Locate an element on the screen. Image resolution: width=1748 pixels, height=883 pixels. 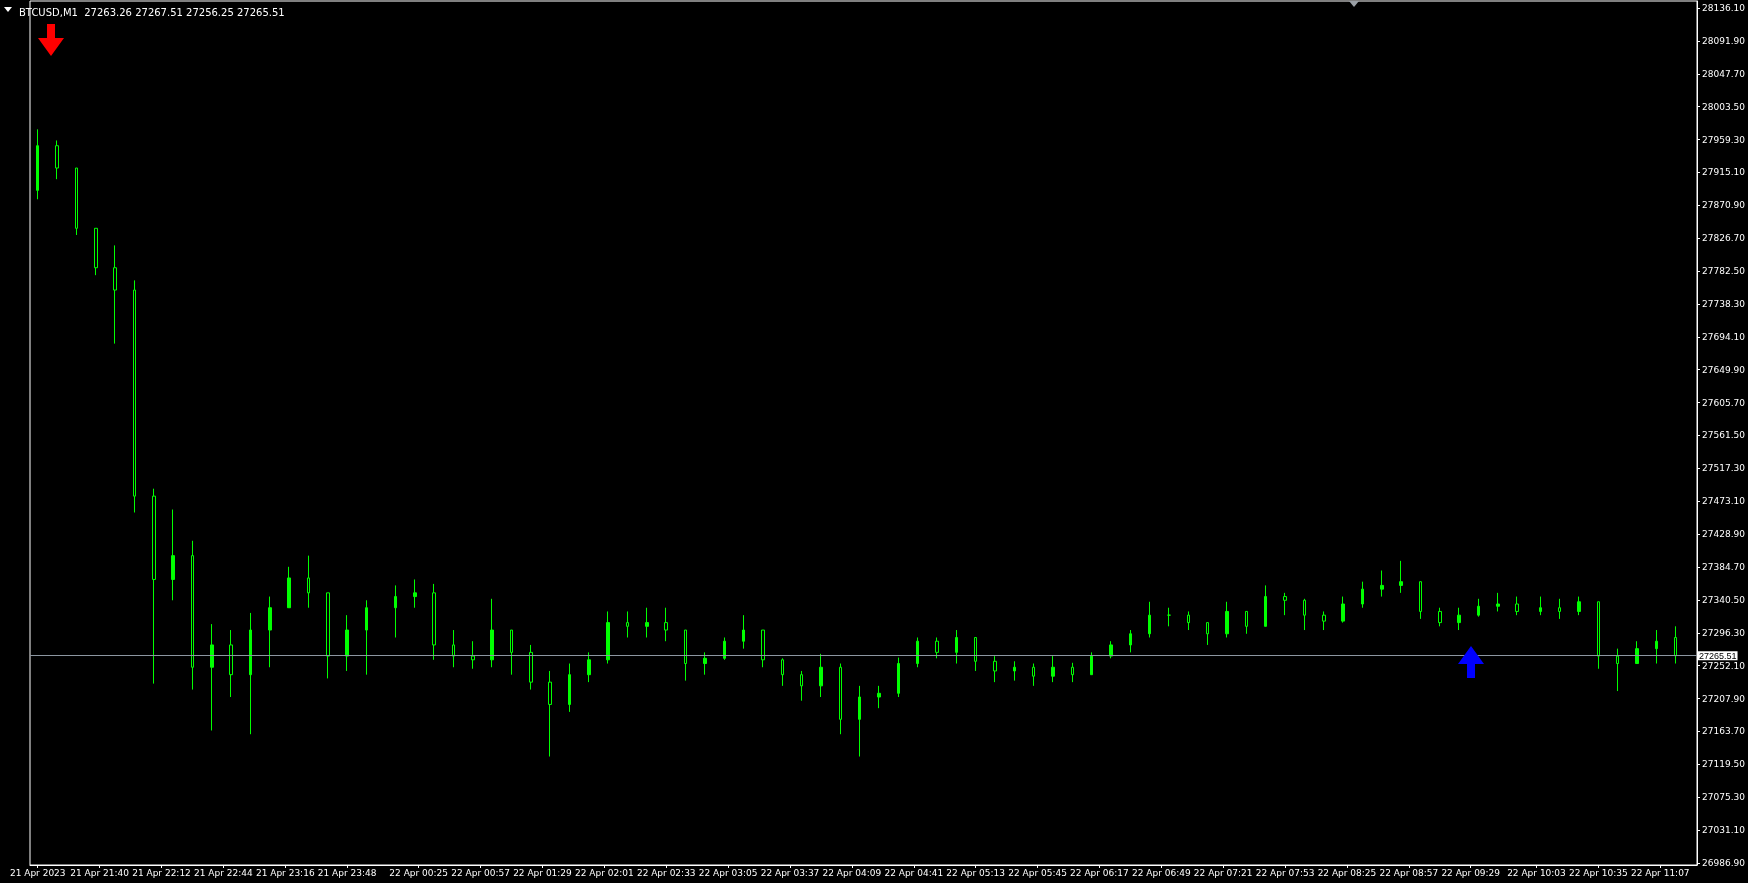
x-tick-label: 22 Apr 07:53 is located at coordinates (1285, 872).